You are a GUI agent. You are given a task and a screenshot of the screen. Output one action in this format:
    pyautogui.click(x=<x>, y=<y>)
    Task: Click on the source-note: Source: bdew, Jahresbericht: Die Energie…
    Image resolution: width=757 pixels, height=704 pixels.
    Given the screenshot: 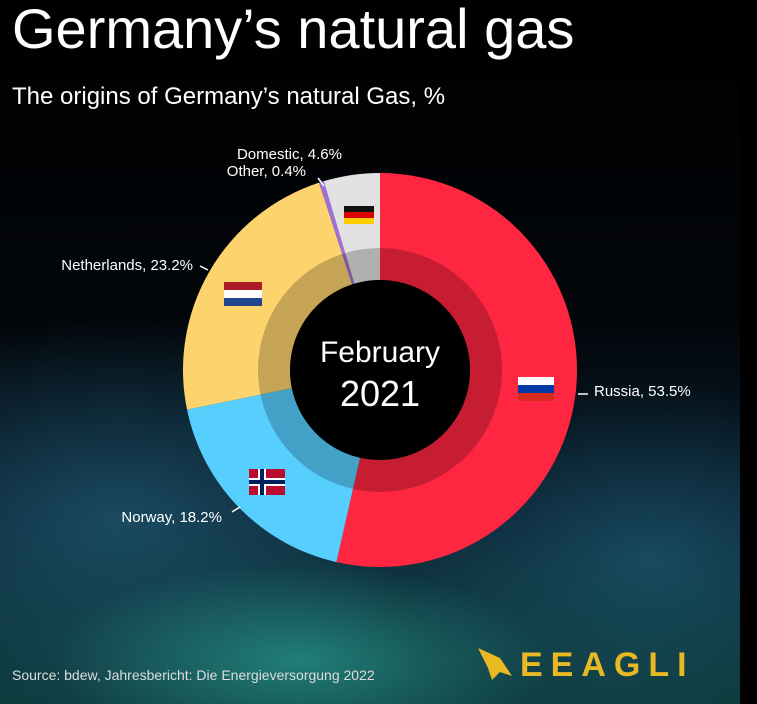 What is the action you would take?
    pyautogui.click(x=193, y=675)
    